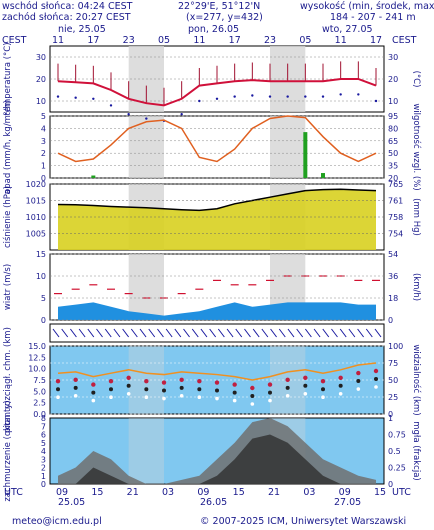 This screenshot has height=530, width=434. Describe the element at coordinates (217, 139) in the screenshot. I see `humidity-line` at that location.